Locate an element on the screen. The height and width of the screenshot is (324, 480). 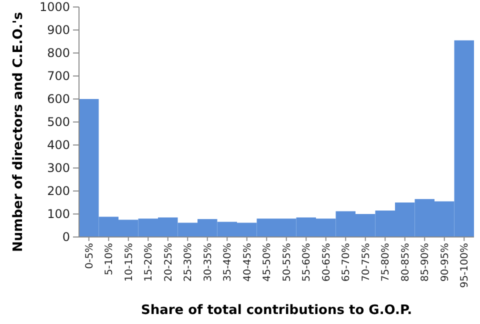
x-tick-label: 65-70% is located at coordinates (346, 262).